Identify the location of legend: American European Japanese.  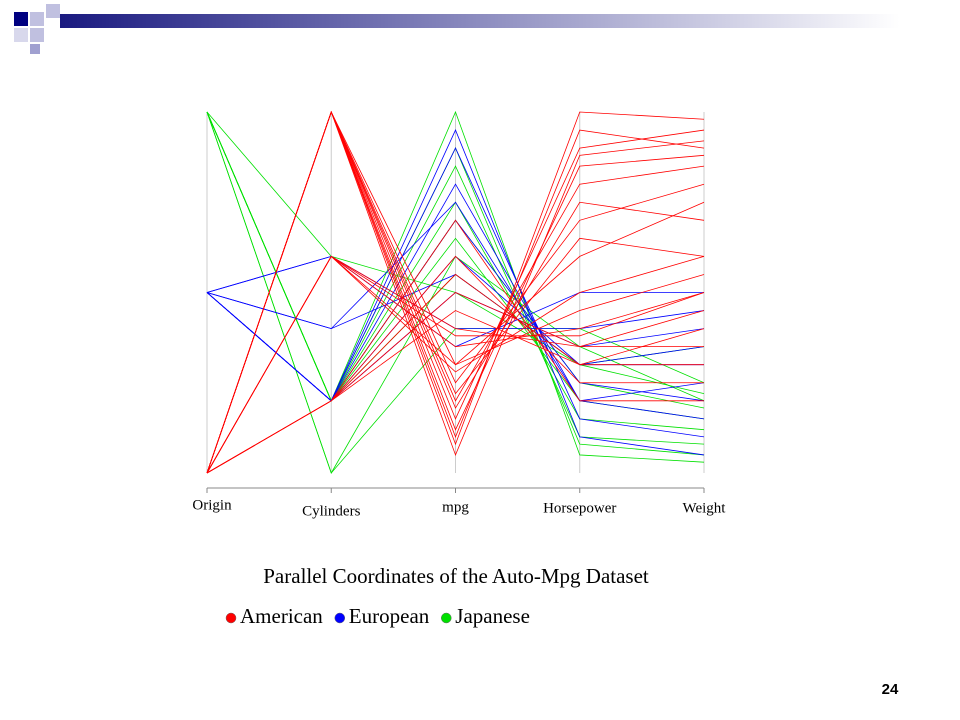
(377, 616).